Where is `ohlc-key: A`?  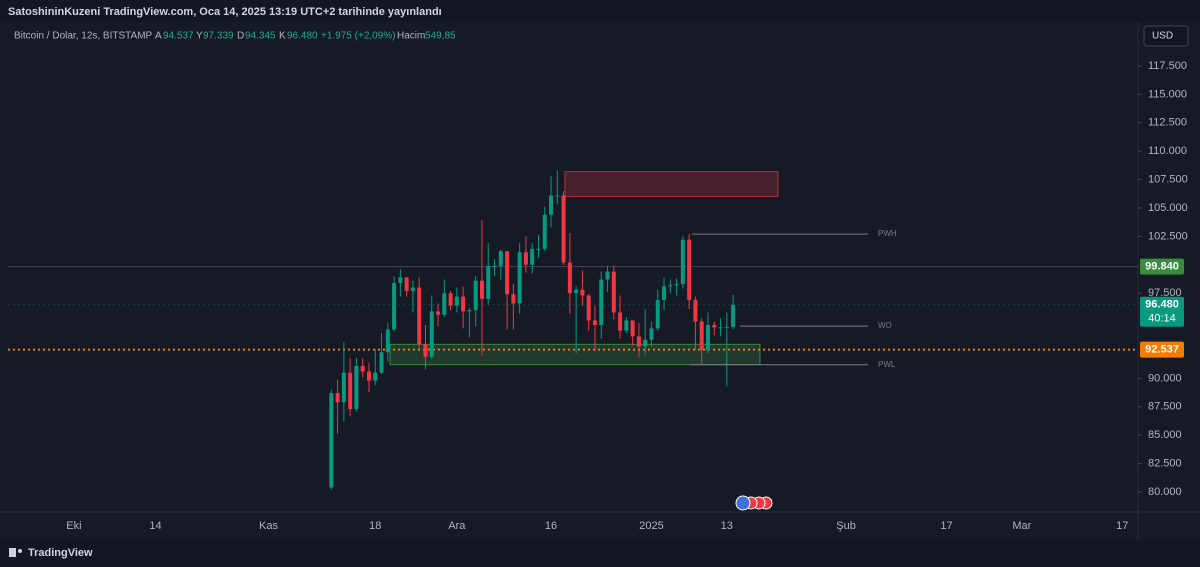 ohlc-key: A is located at coordinates (158, 36).